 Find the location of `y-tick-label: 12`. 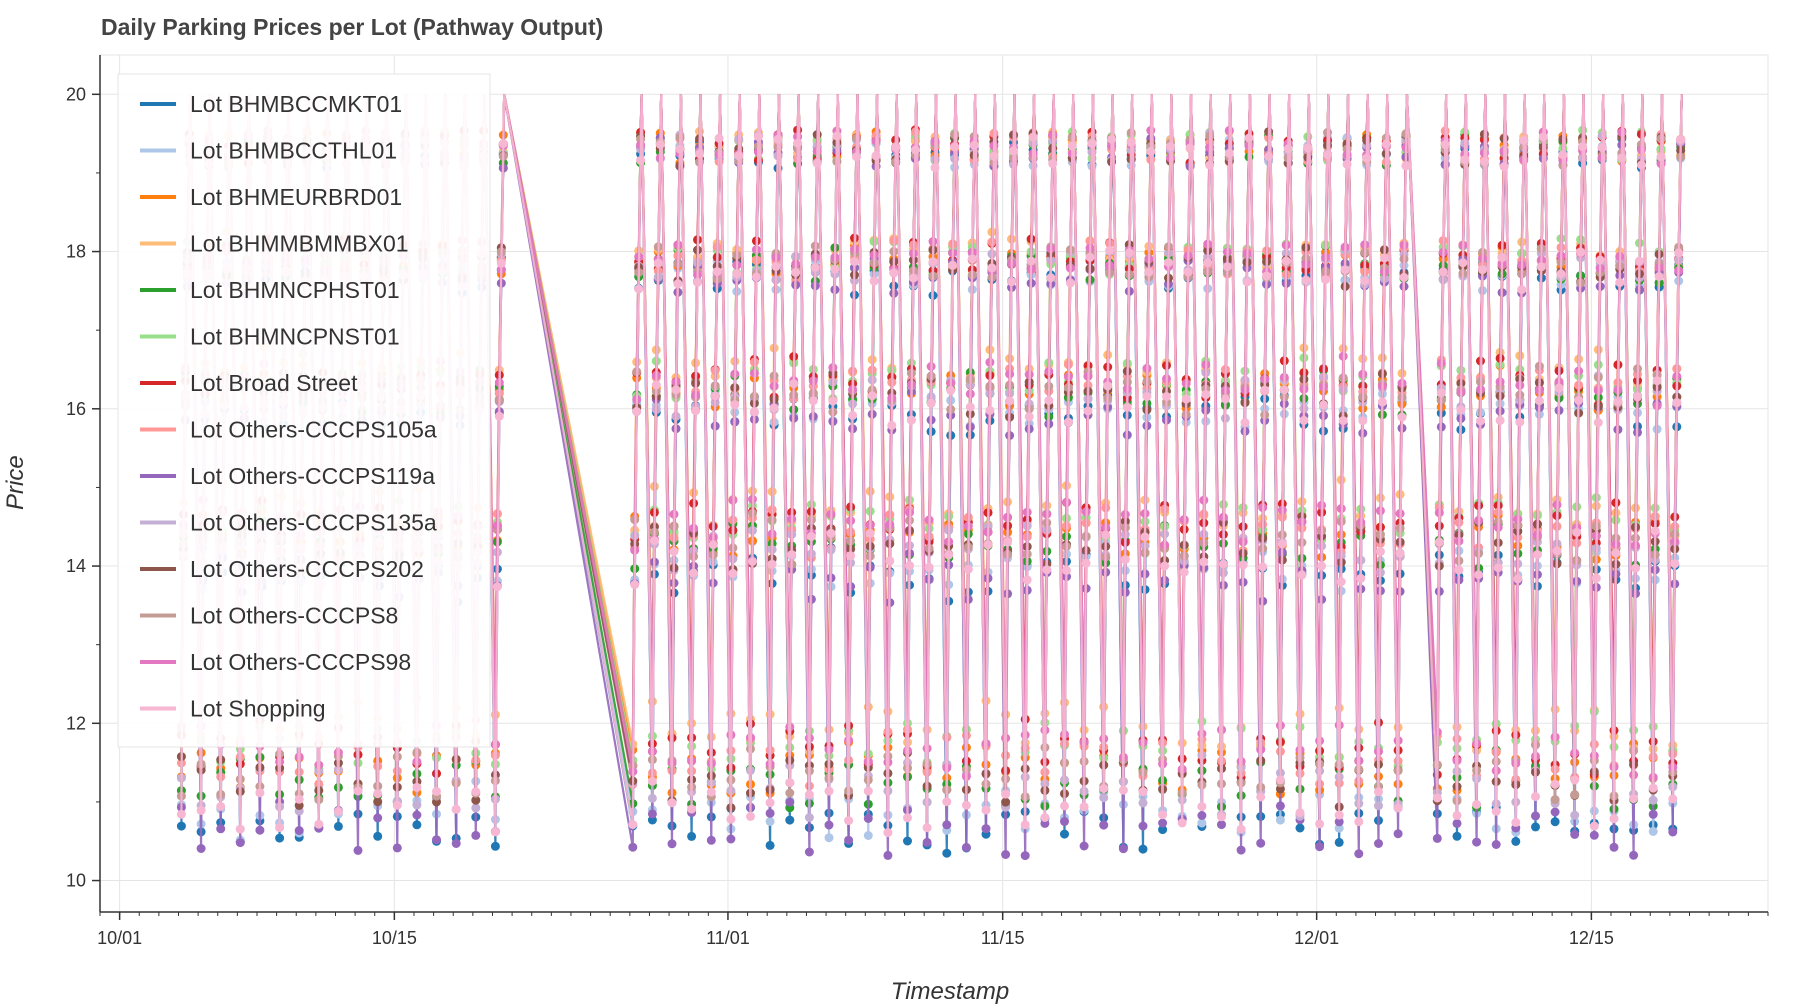

y-tick-label: 12 is located at coordinates (76, 723).